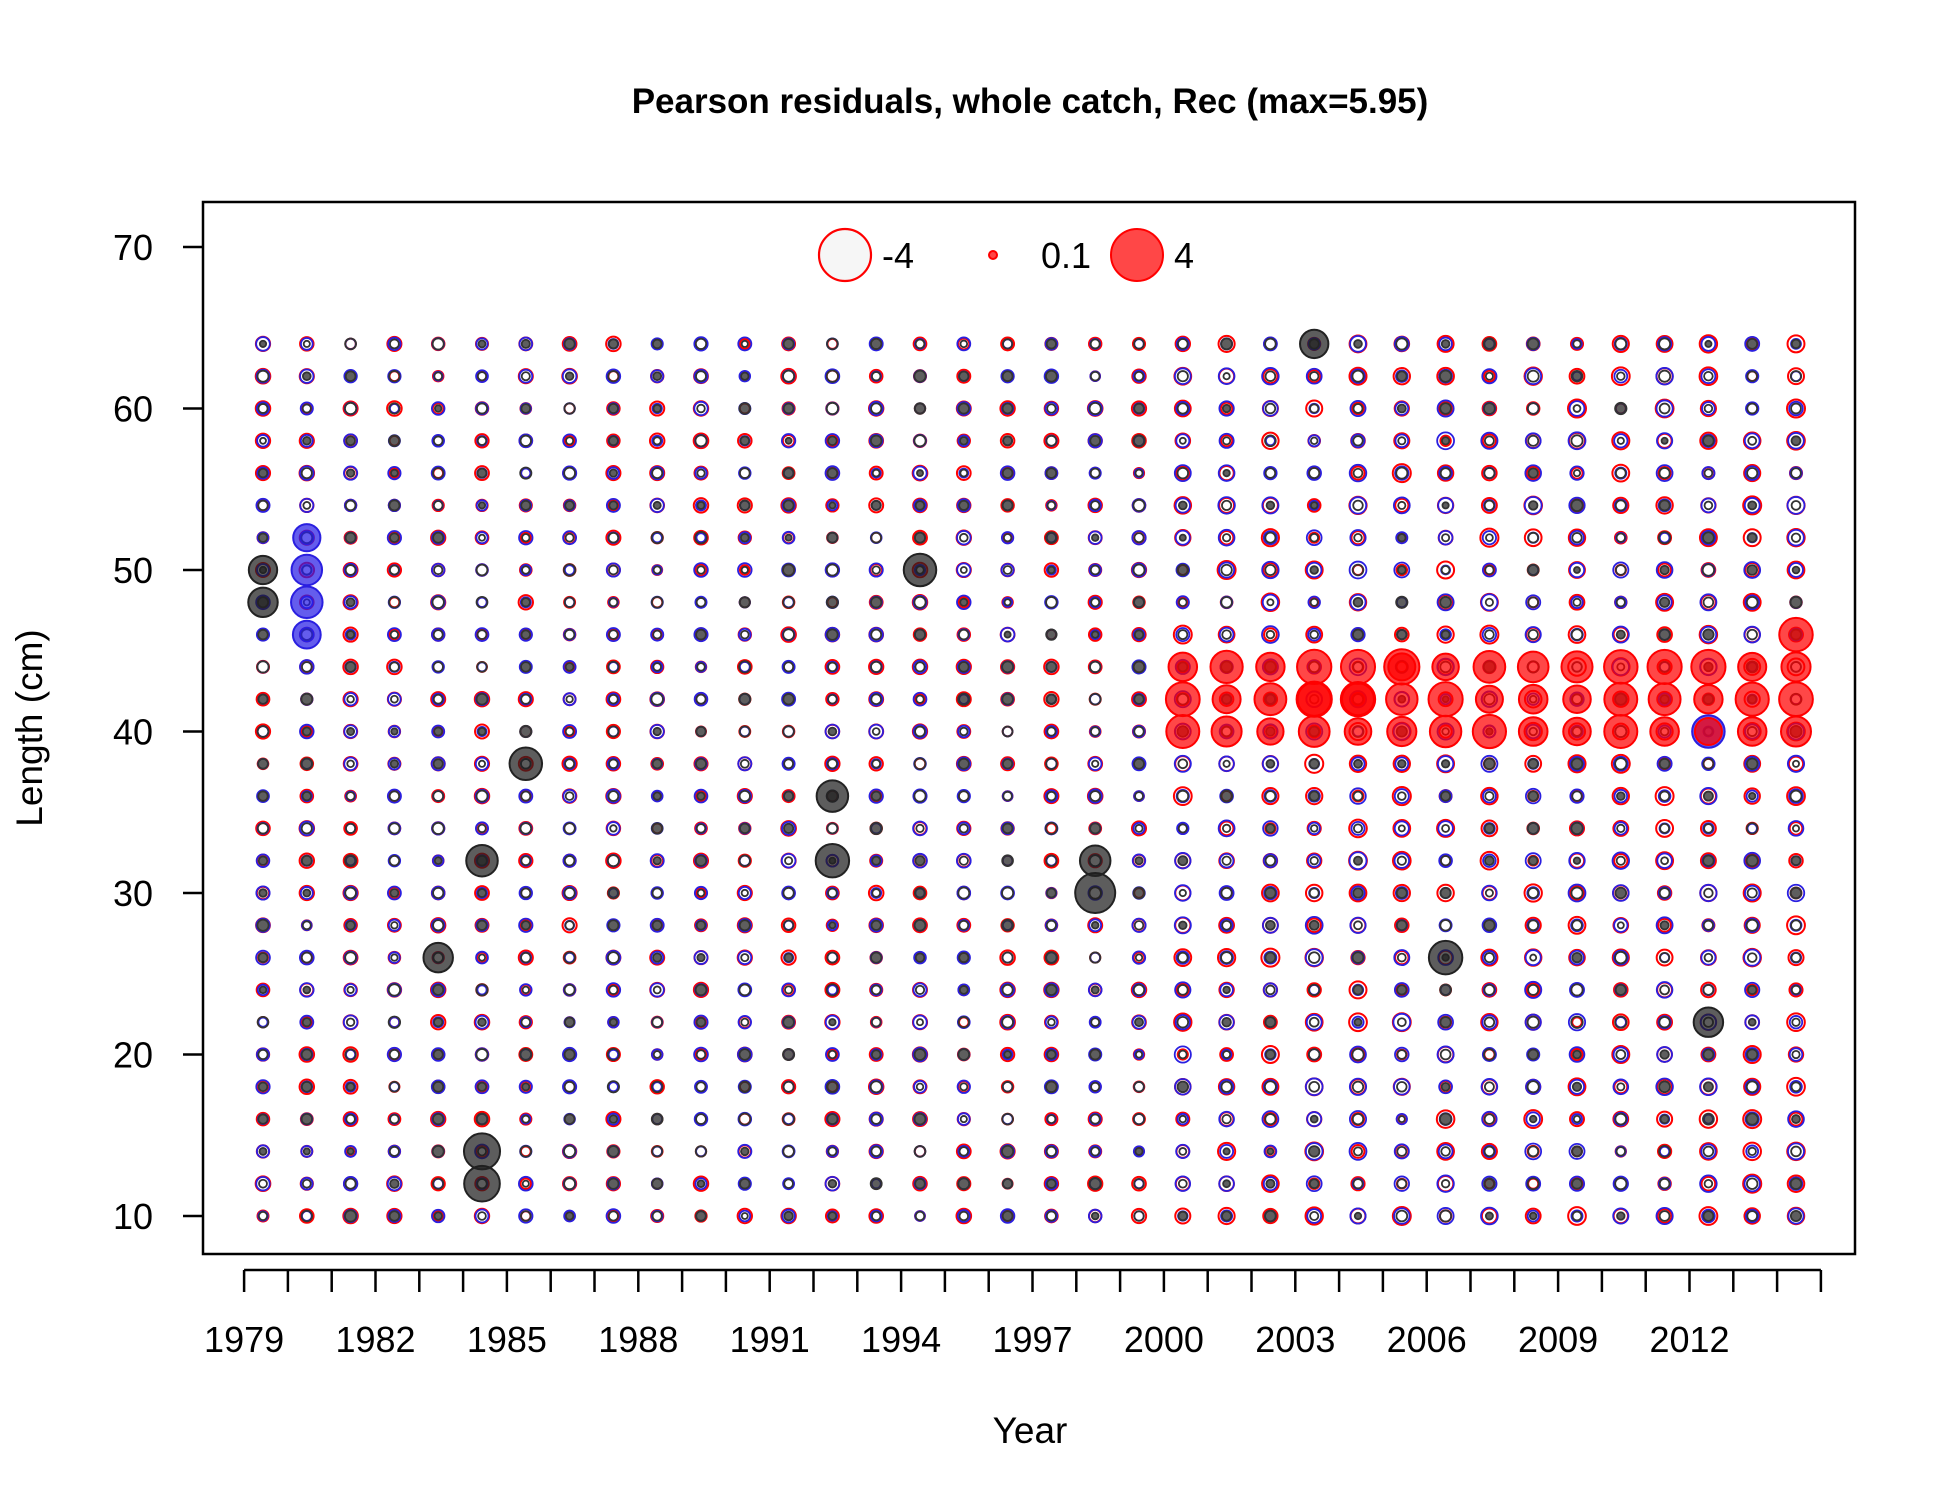  I want to click on y-tick-label: 30, so click(133, 893).